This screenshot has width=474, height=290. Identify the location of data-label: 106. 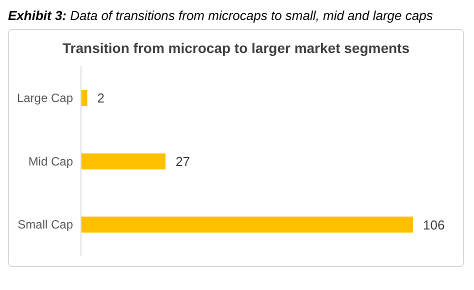
(434, 224).